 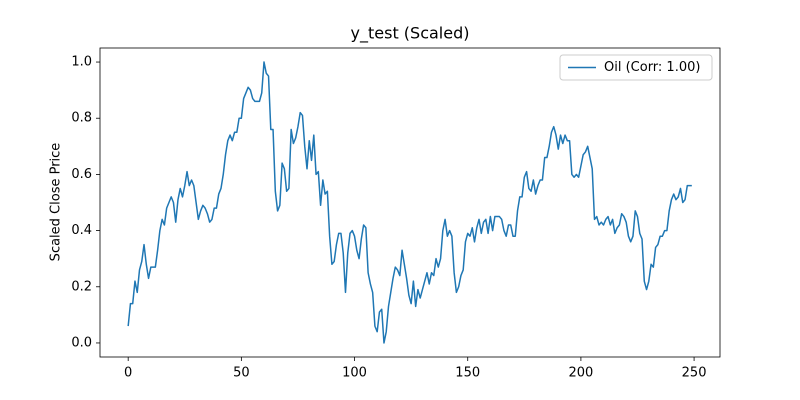 What do you see at coordinates (81, 62) in the screenshot?
I see `y-tick-label: 1.0` at bounding box center [81, 62].